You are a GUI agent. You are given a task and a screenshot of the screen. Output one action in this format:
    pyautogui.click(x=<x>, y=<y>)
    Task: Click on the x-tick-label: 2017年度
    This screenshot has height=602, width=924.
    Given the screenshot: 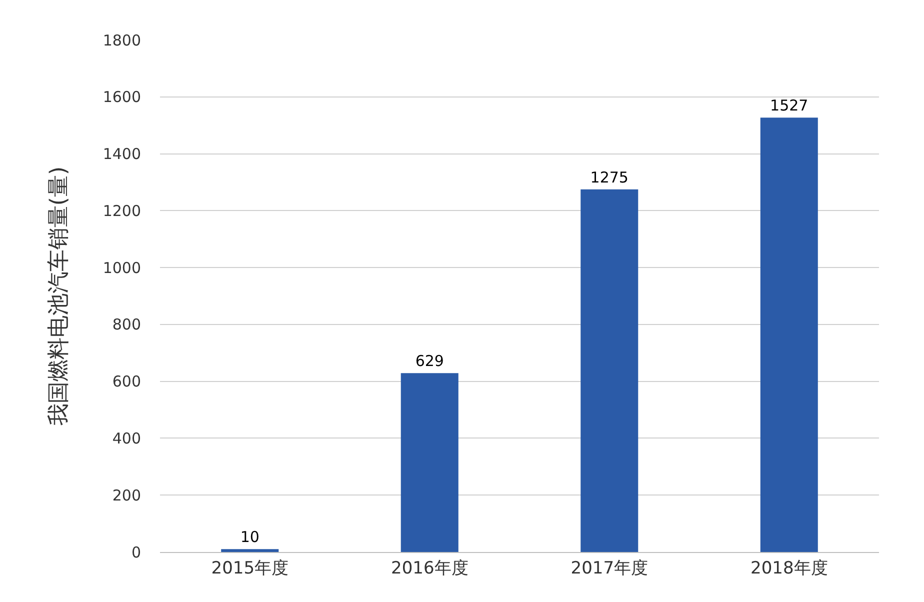 What is the action you would take?
    pyautogui.click(x=609, y=568)
    